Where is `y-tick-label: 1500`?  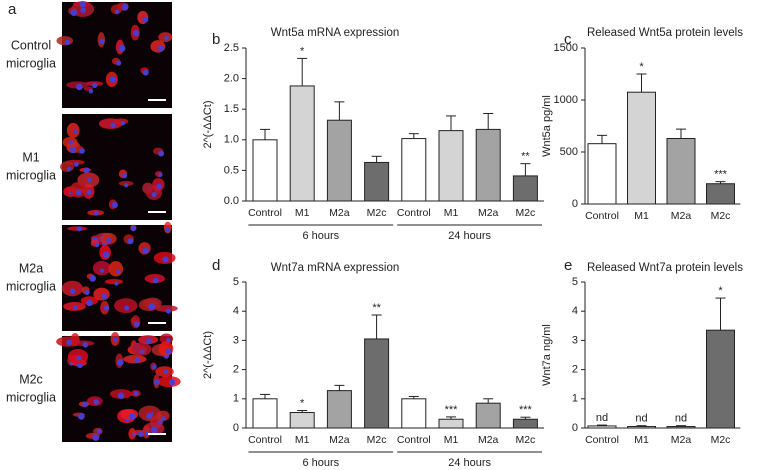
y-tick-label: 1500 is located at coordinates (566, 48).